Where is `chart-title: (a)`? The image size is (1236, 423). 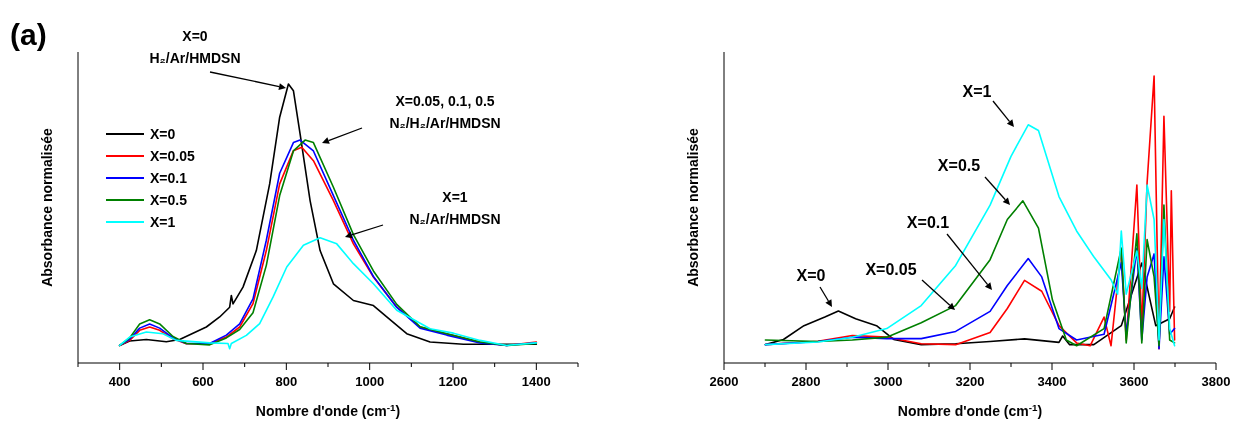 chart-title: (a) is located at coordinates (28, 34).